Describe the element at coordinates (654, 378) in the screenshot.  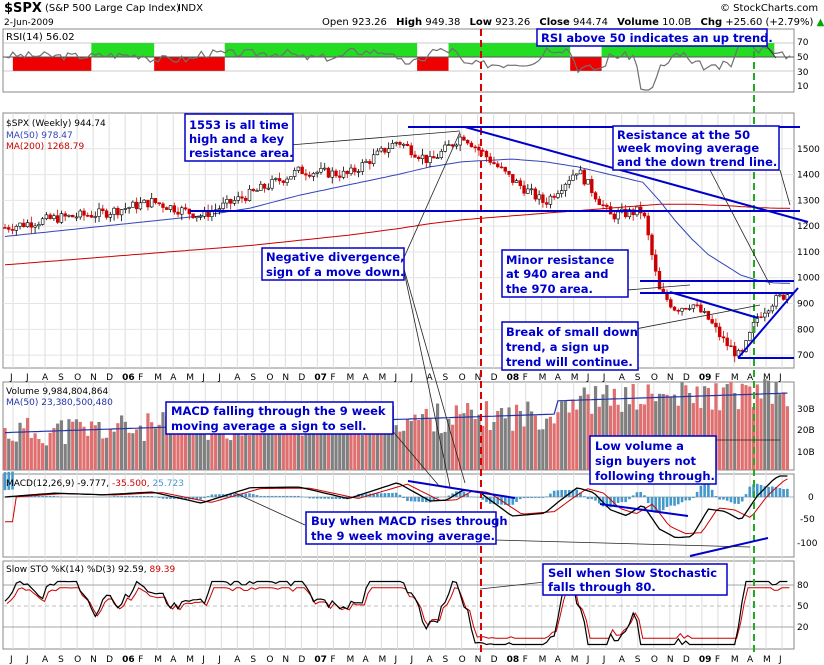
I see `x-tick-label: O` at that location.